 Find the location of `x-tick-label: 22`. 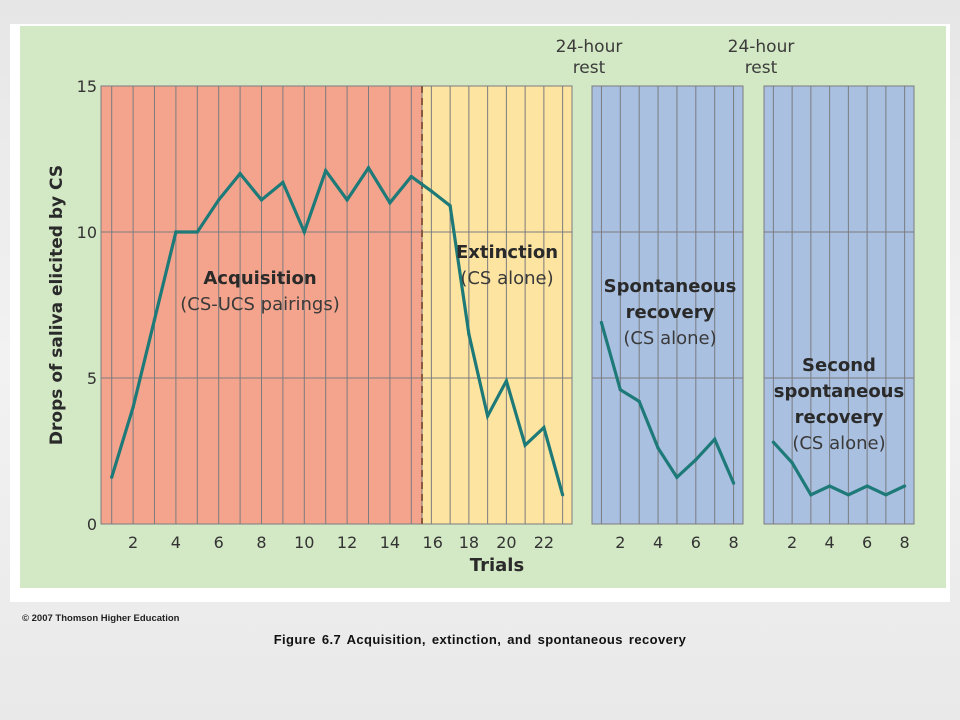

x-tick-label: 22 is located at coordinates (544, 542).